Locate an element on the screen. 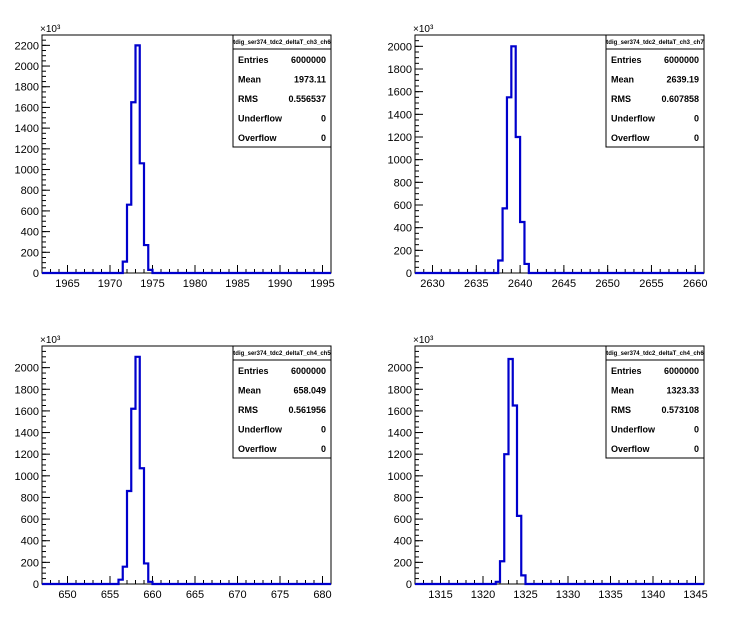 This screenshot has width=746, height=622. y-tick-label: 2200 is located at coordinates (27, 46).